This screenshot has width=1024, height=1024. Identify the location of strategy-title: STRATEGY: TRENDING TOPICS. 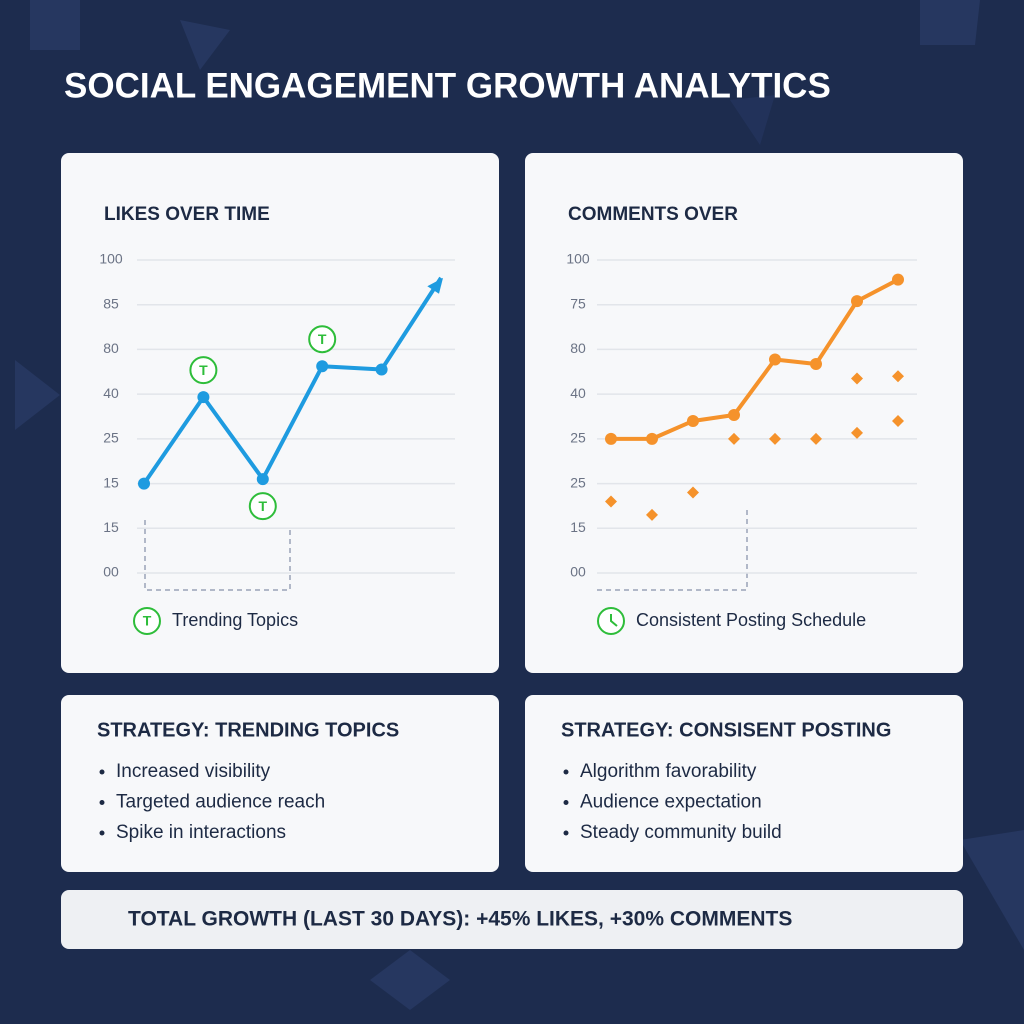
(248, 730).